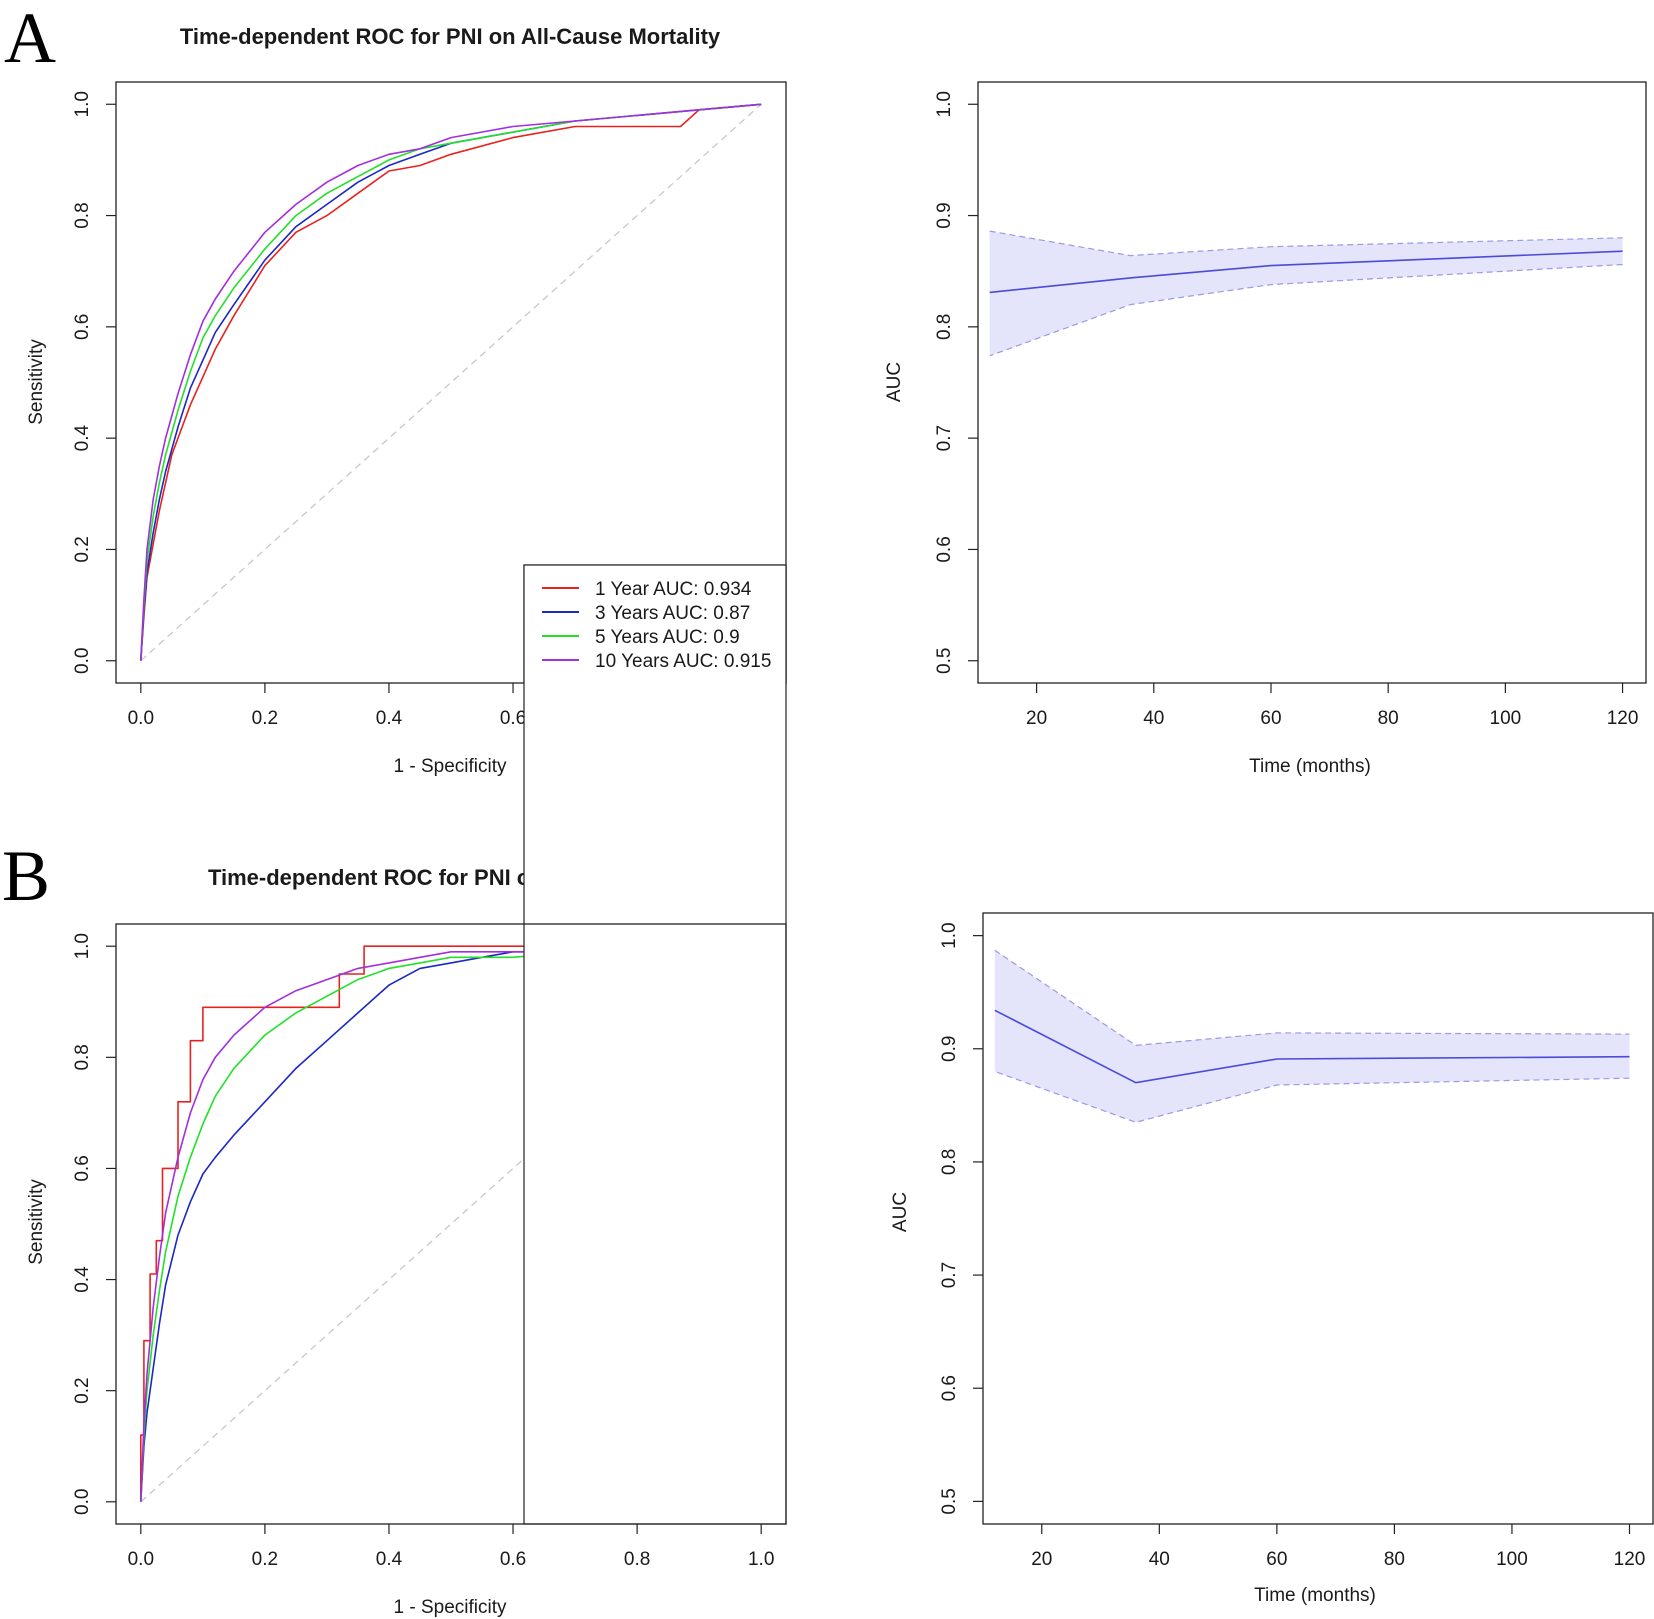 The image size is (1654, 1619). What do you see at coordinates (1315, 1595) in the screenshot?
I see `auc-xlabel-b: Time (months)` at bounding box center [1315, 1595].